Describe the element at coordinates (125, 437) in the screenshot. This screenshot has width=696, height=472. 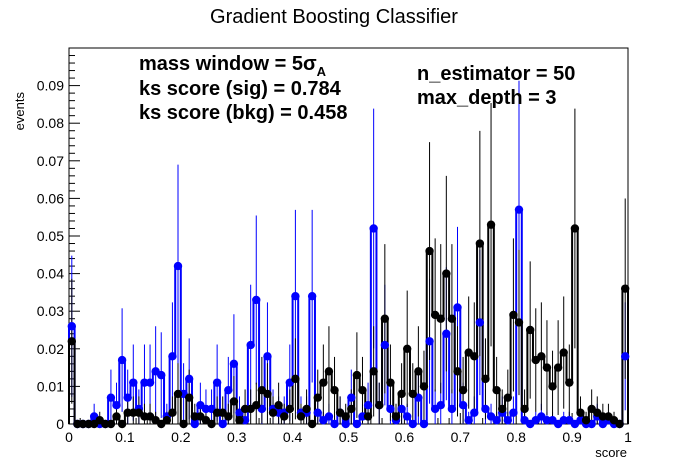
I see `x-tick-label: 0.1` at that location.